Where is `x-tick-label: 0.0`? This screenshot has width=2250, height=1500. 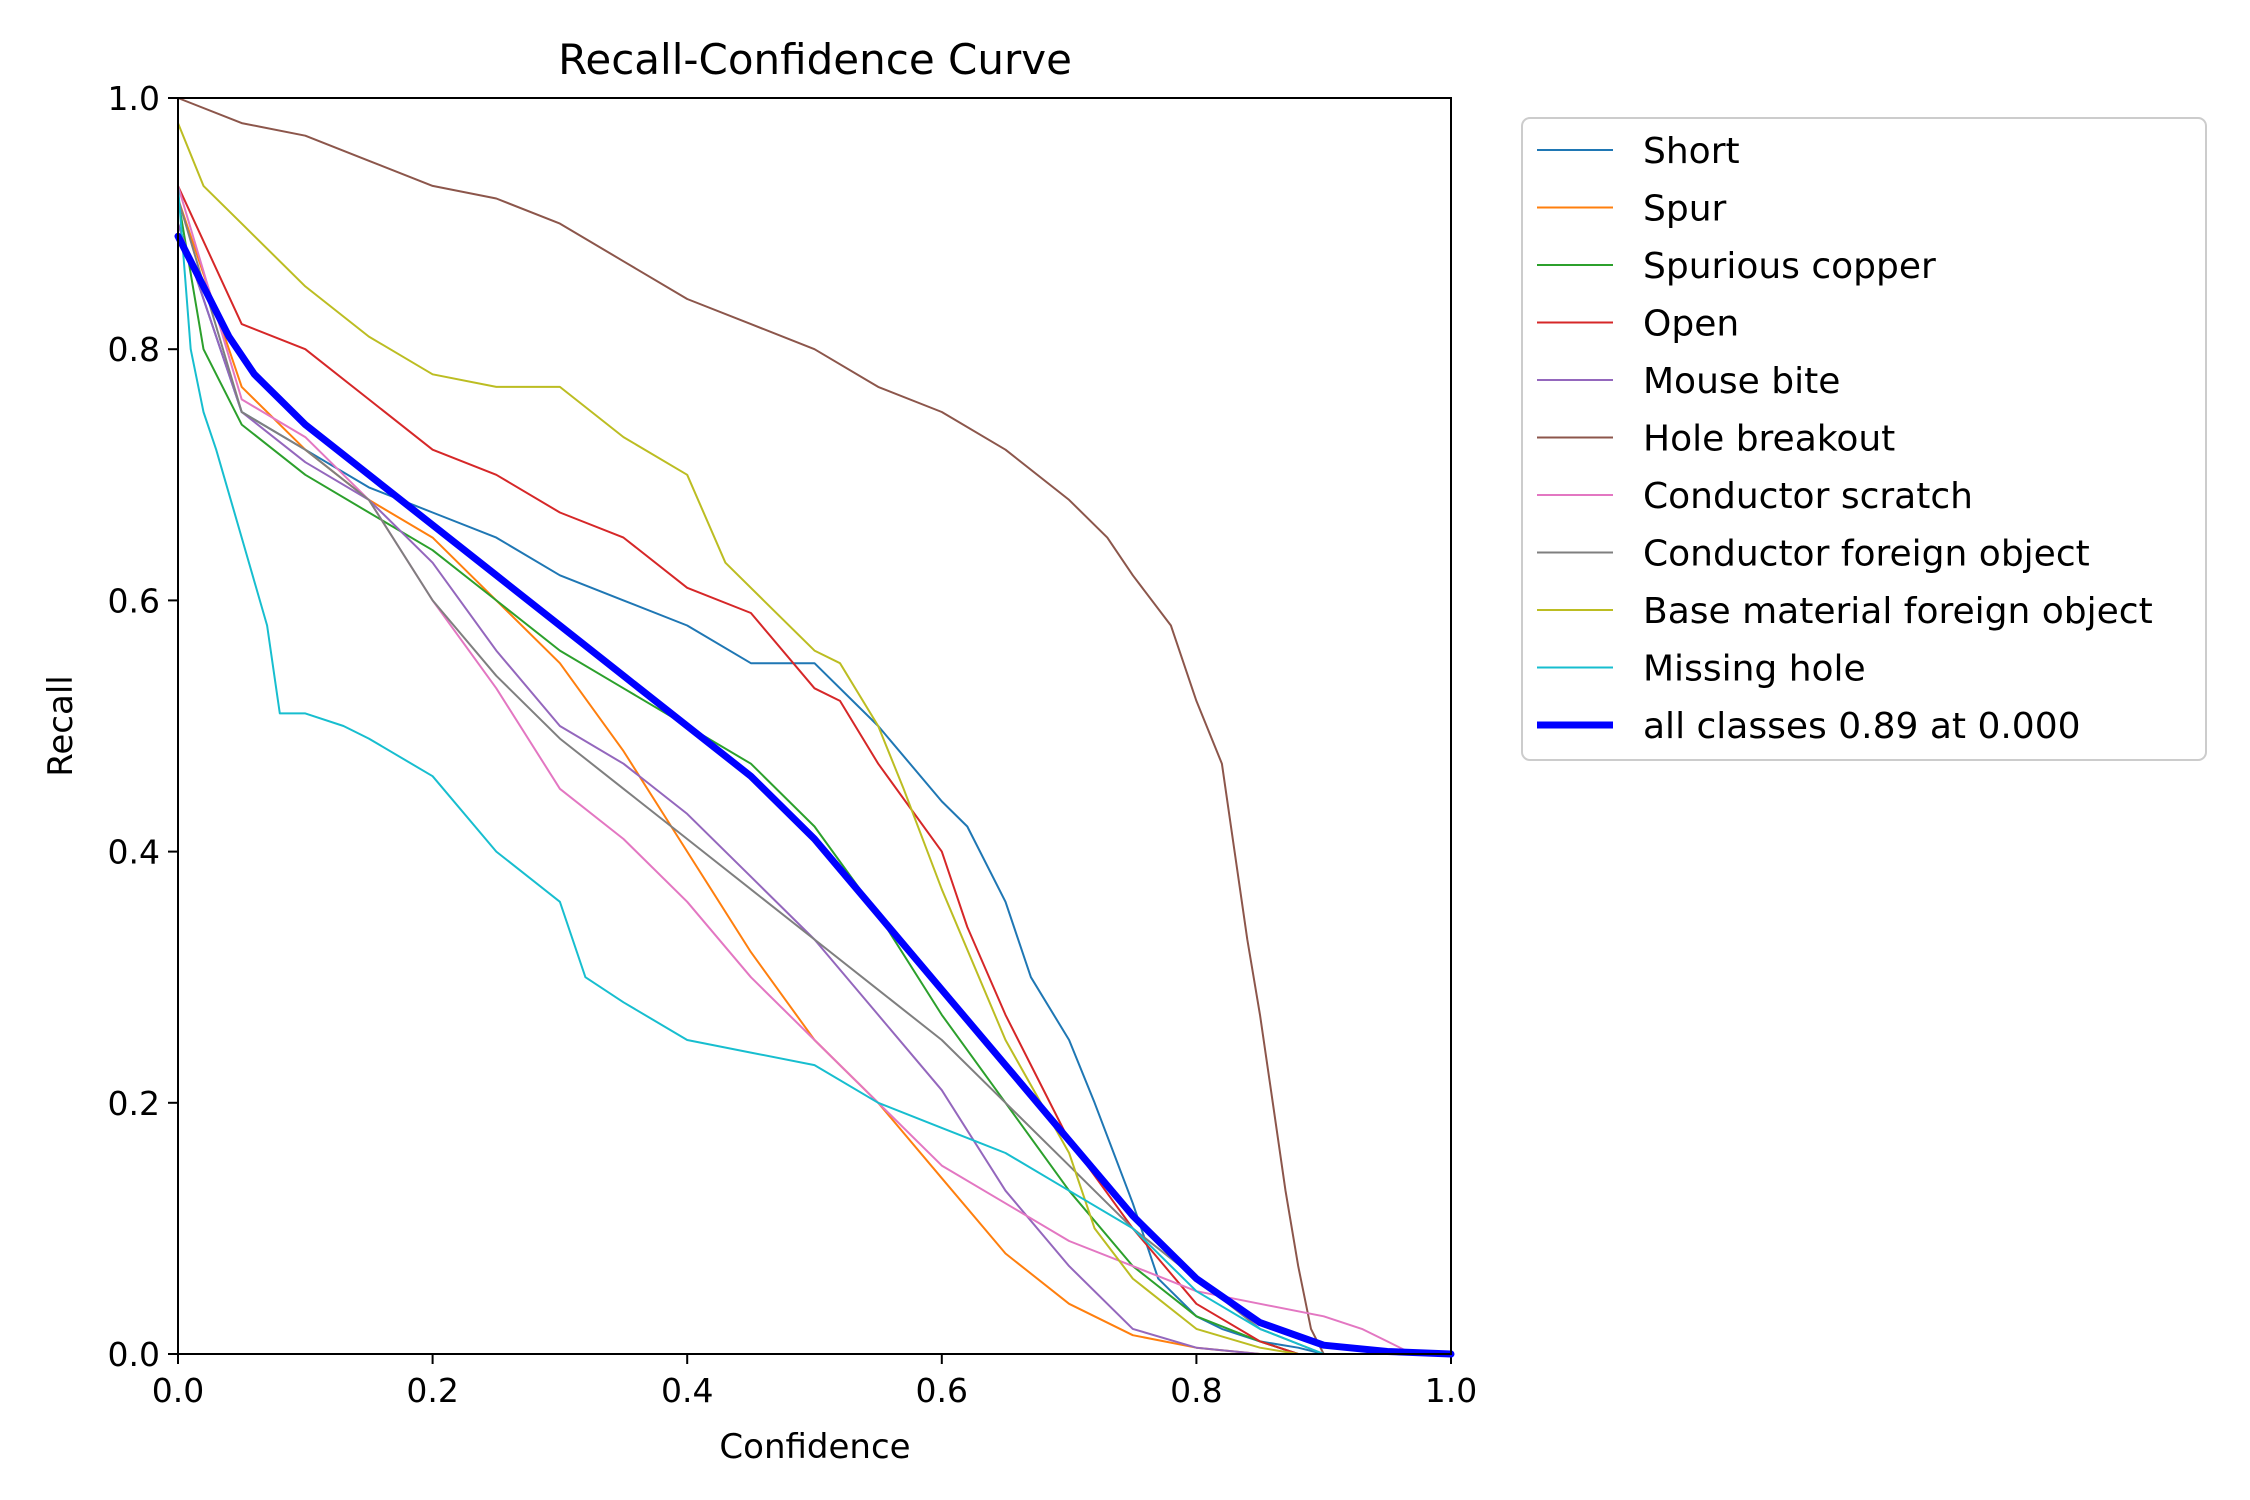
x-tick-label: 0.0 is located at coordinates (178, 1390).